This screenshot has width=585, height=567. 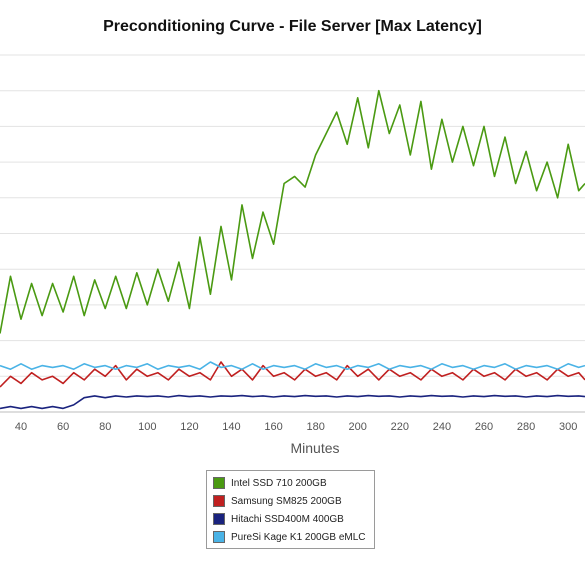 I want to click on x-tick-label: 100, so click(x=147, y=427).